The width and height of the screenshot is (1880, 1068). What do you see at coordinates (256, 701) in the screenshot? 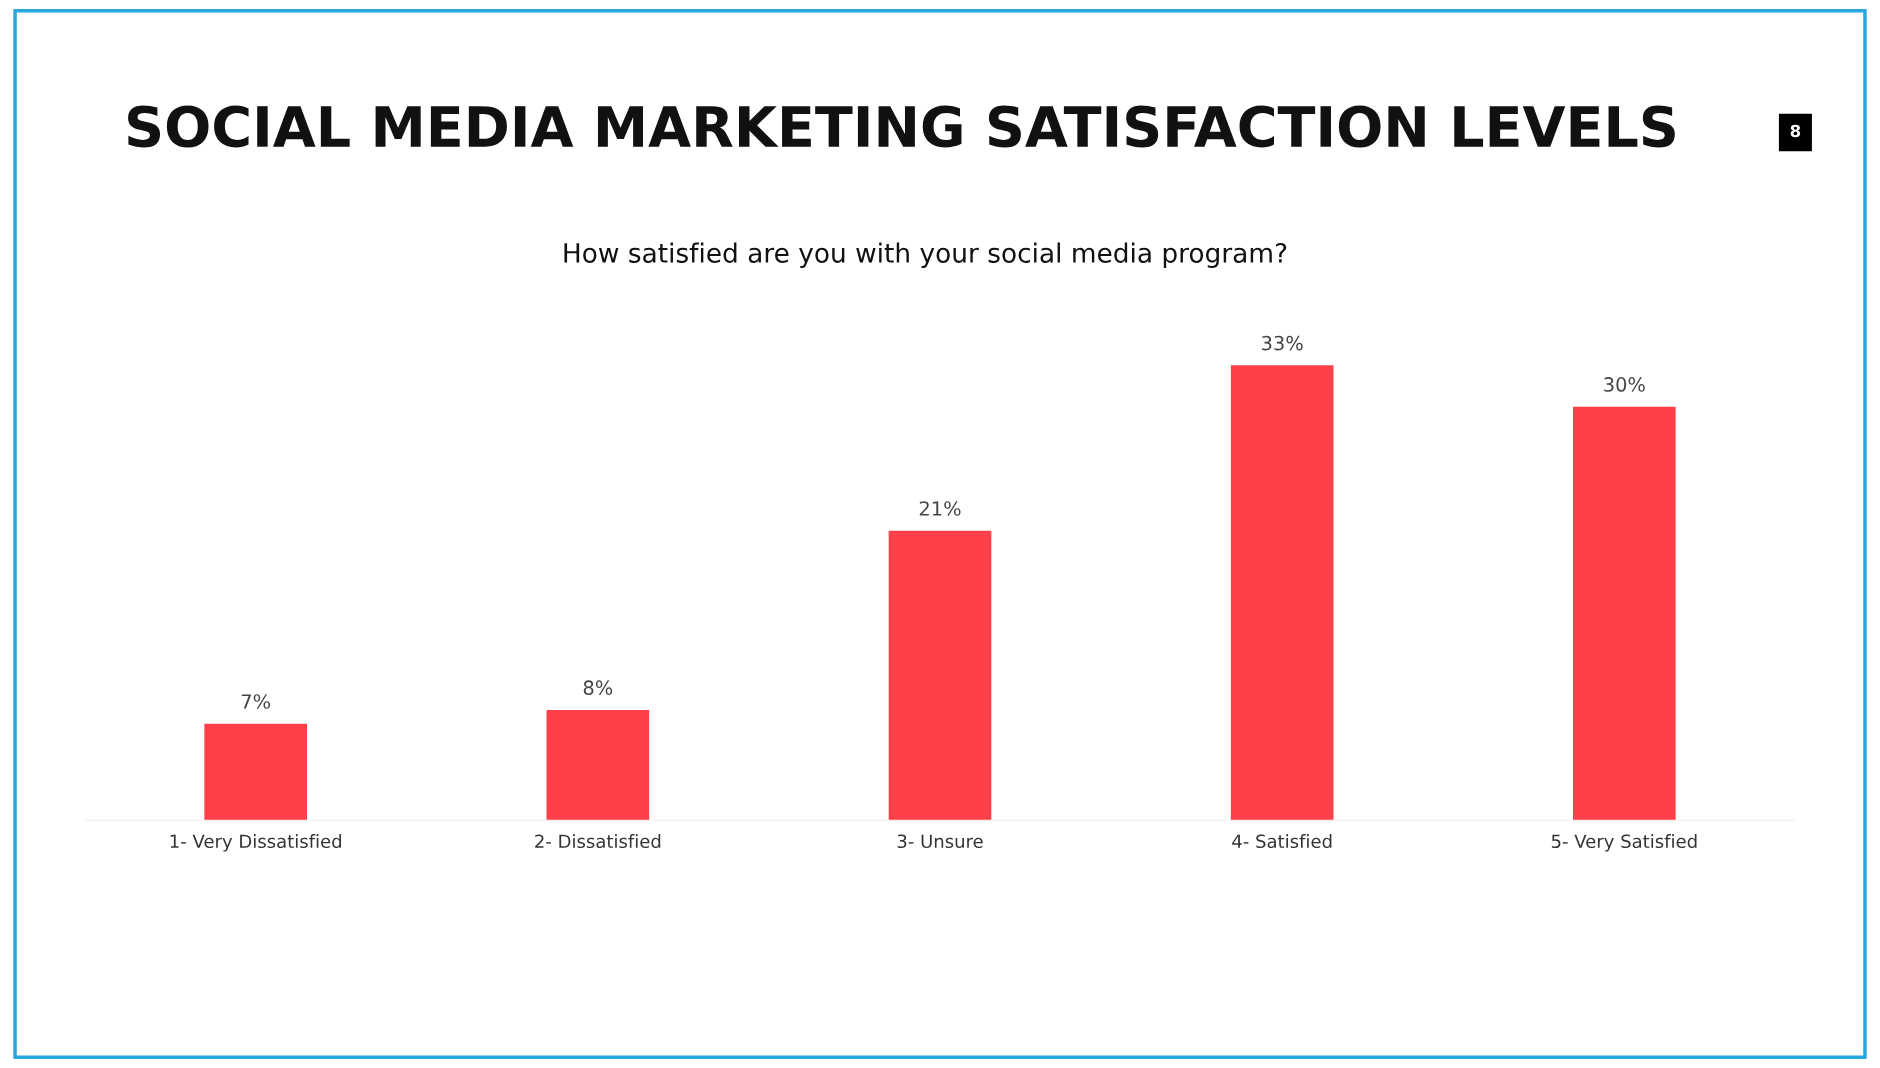
I see `data-label: 7%` at bounding box center [256, 701].